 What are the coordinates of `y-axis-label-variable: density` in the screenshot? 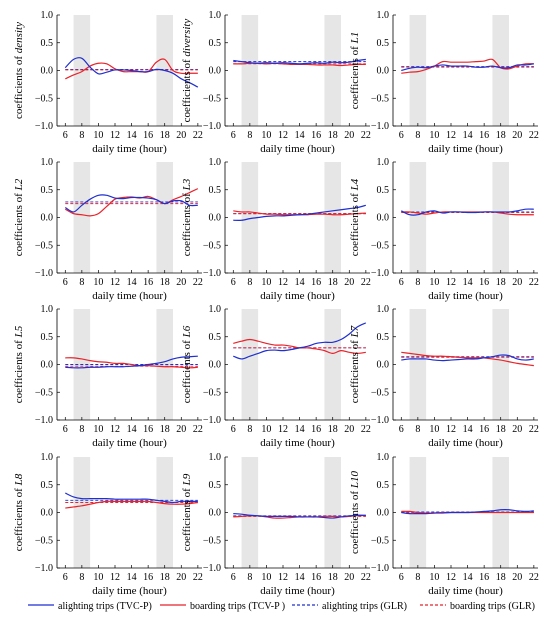 It's located at (19, 37).